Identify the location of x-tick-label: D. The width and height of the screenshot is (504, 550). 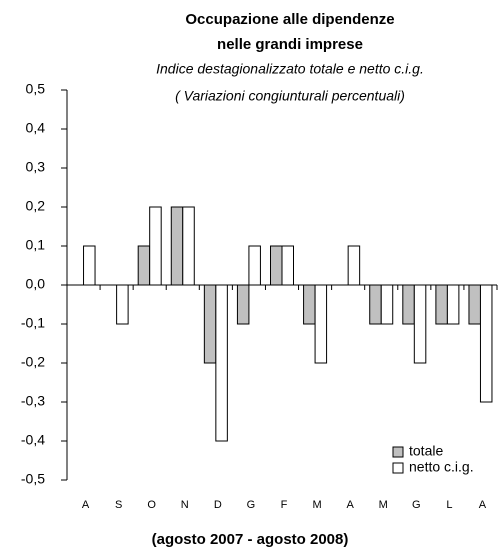
(218, 505).